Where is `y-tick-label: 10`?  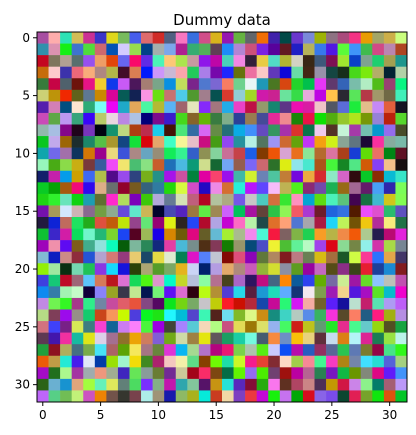
y-tick-label: 10 is located at coordinates (22, 153).